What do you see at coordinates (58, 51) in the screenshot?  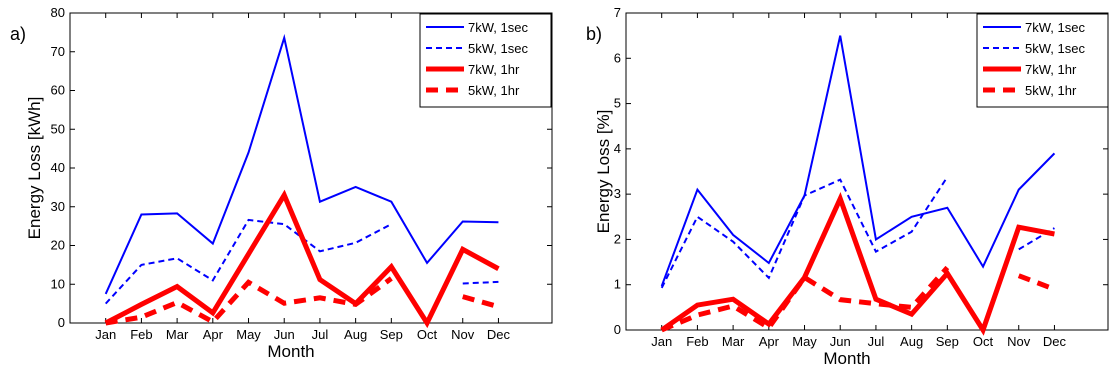 I see `y-tick-label: 70` at bounding box center [58, 51].